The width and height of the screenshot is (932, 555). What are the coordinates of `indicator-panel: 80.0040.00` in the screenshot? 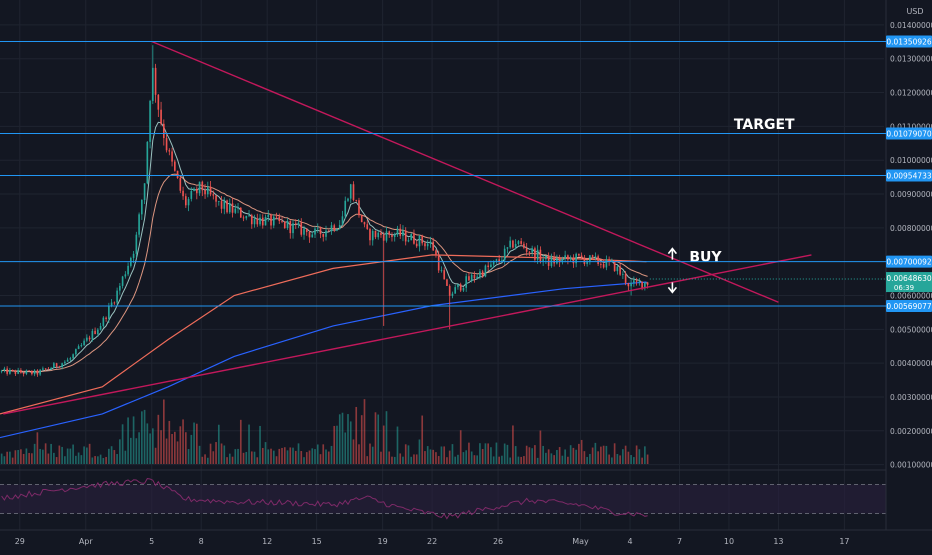 It's located at (460, 494).